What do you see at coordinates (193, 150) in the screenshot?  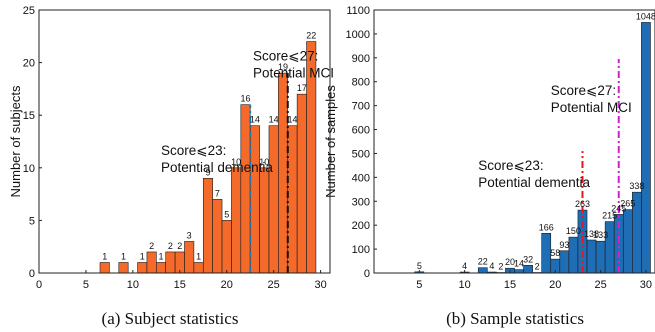 I see `a-annotation-1-line-1: Score⩽23:` at bounding box center [193, 150].